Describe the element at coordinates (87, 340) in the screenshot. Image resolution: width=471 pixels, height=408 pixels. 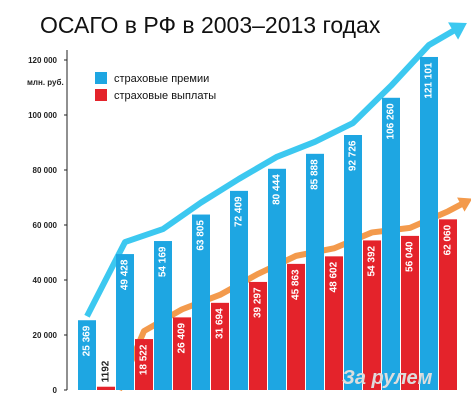
I see `premiums-value-label: 25 369` at that location.